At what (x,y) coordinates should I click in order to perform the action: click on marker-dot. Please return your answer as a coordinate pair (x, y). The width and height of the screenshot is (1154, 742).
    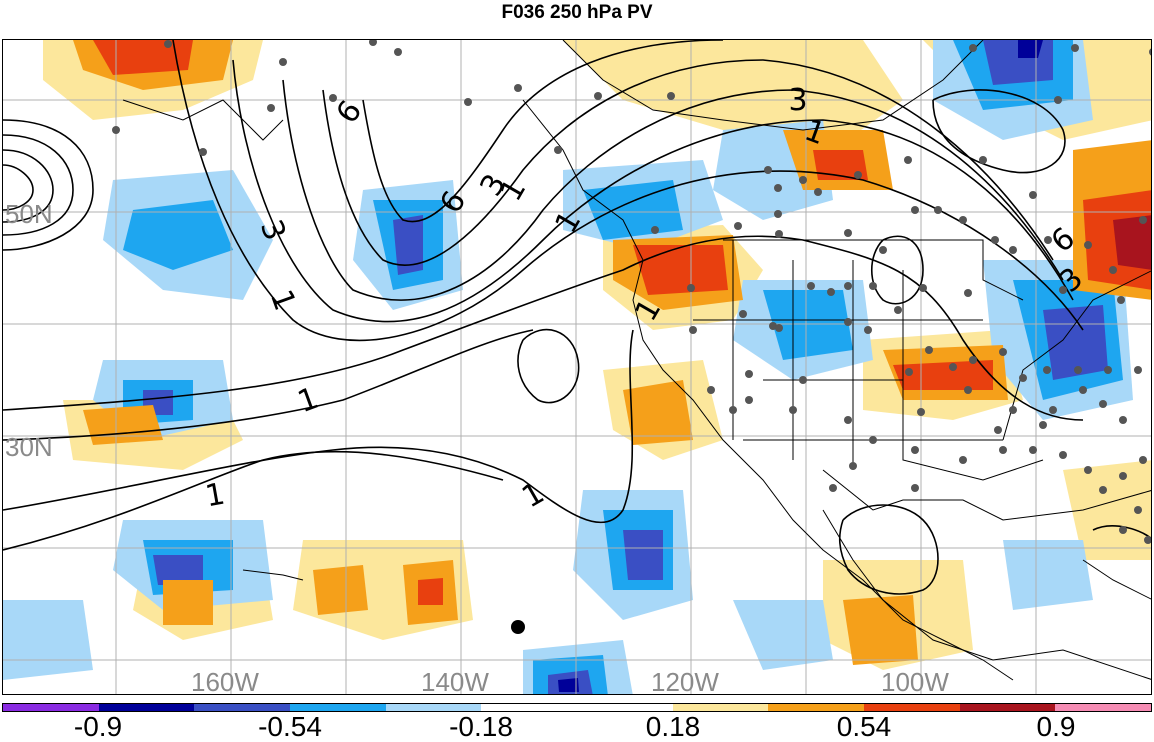
    Looking at the image, I should click on (518, 627).